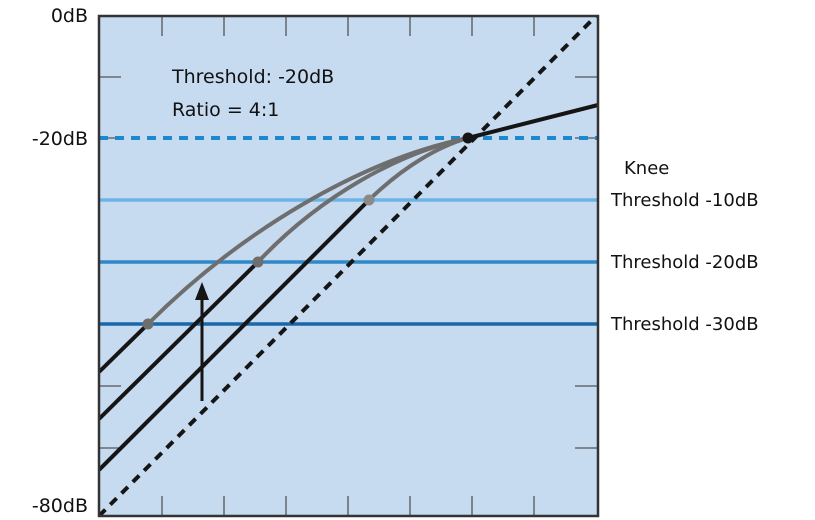 This screenshot has height=520, width=815. What do you see at coordinates (348, 26) in the screenshot?
I see `top-ticks` at bounding box center [348, 26].